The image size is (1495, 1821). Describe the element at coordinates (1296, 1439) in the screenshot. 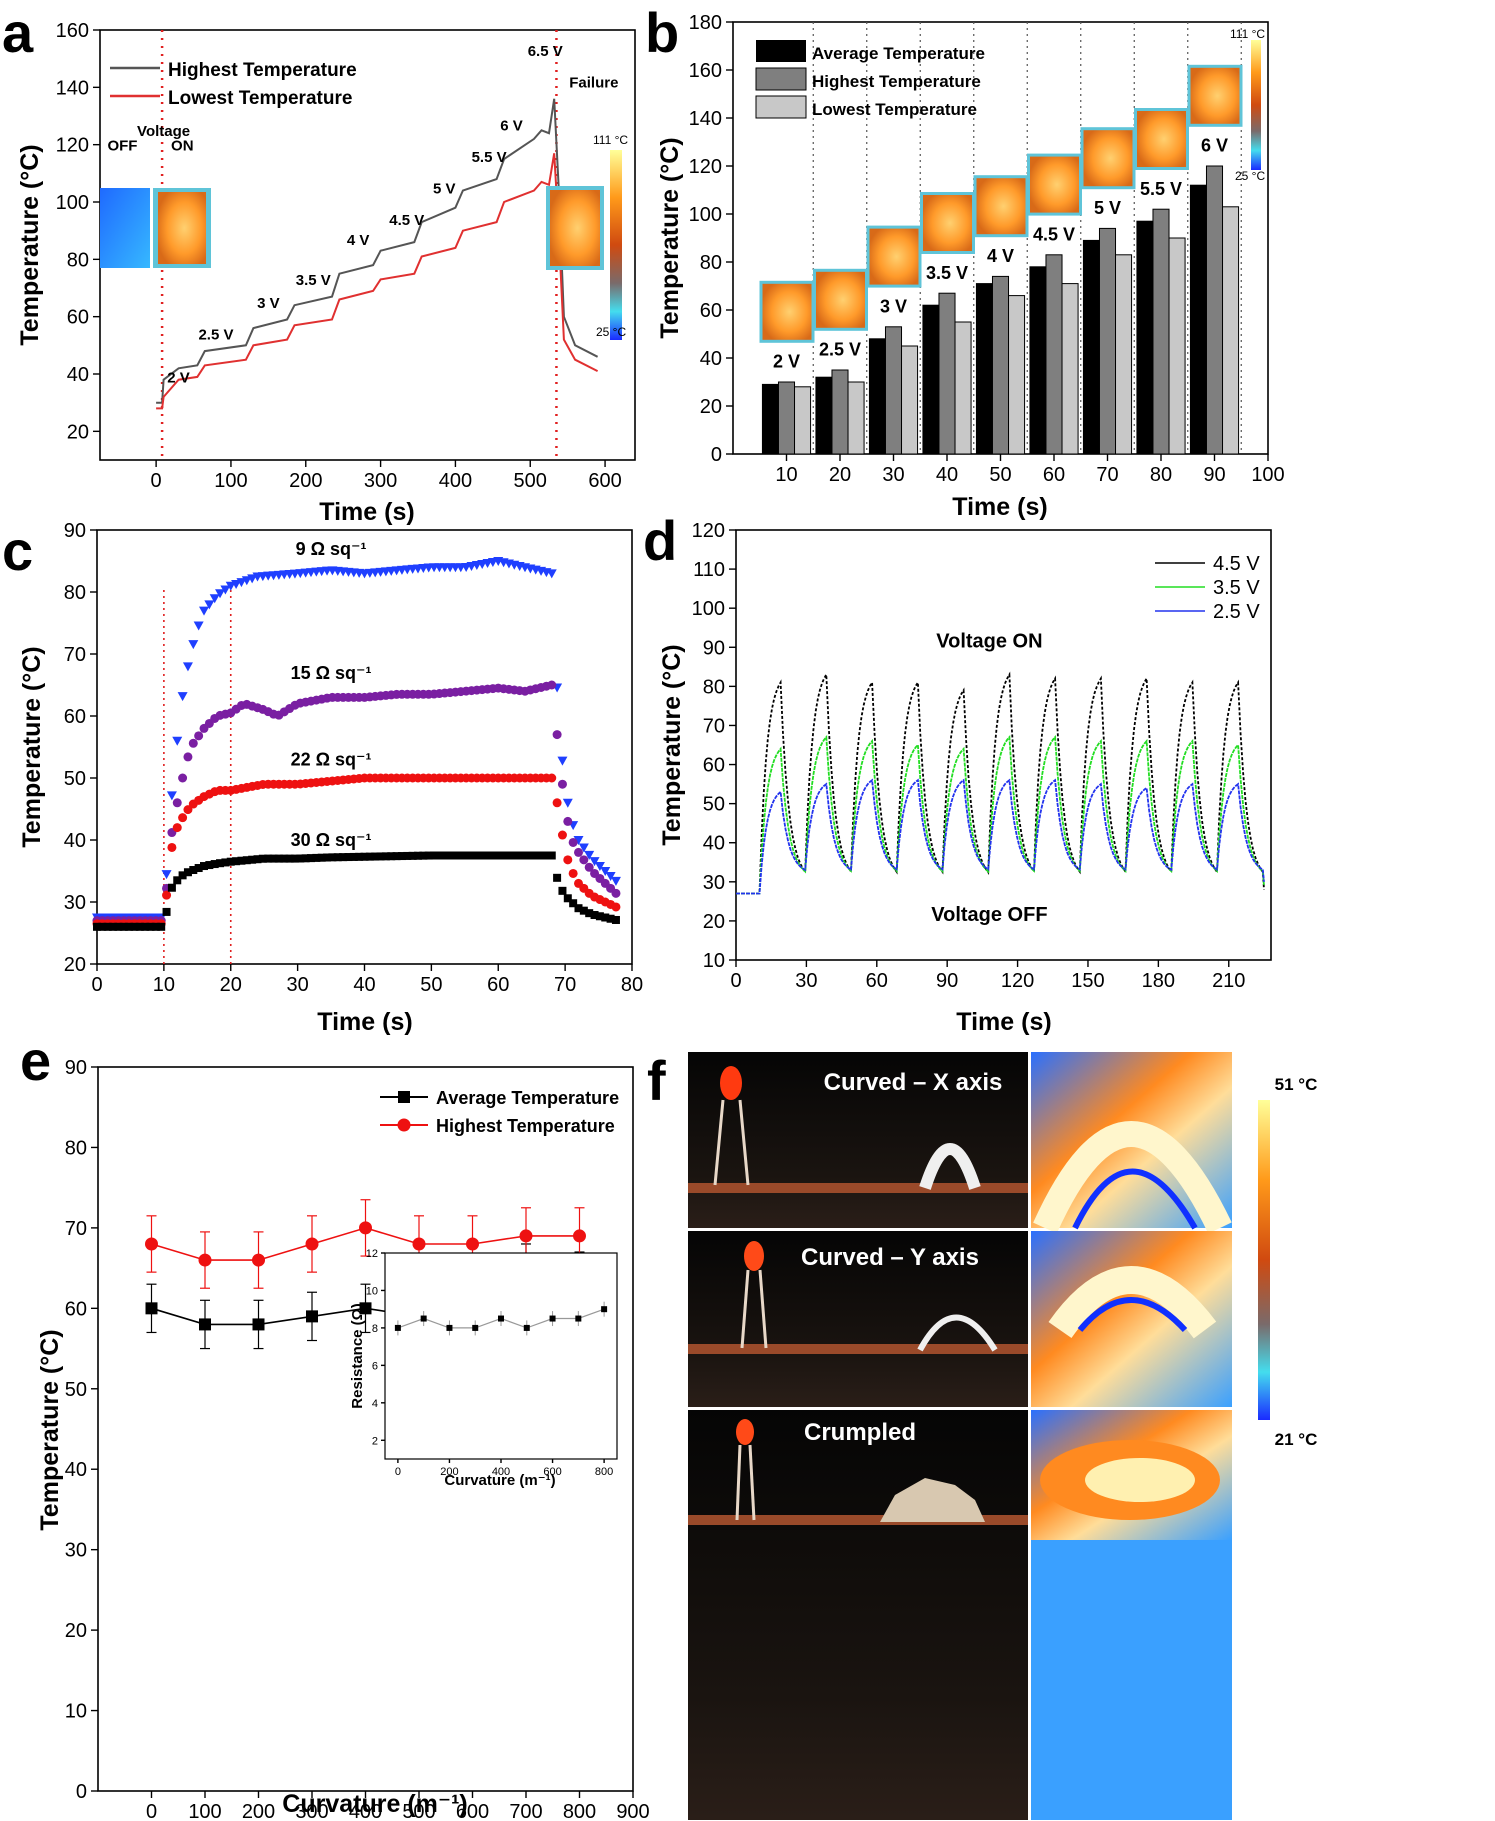

I see `panel-f-colorbar-min: 21 °C` at that location.